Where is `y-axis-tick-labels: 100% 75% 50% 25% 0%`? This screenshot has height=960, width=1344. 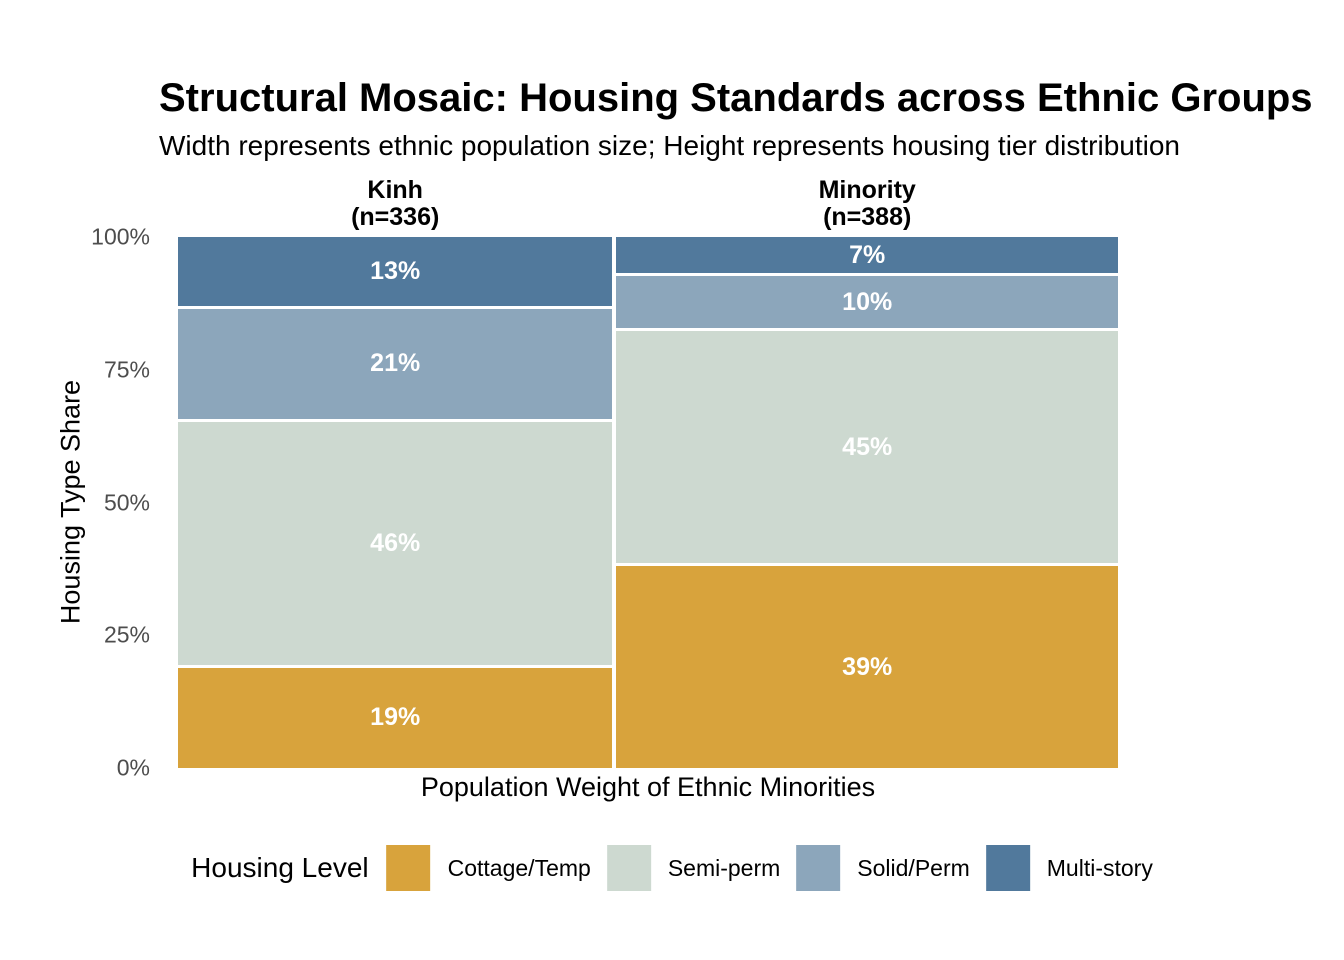 y-axis-tick-labels: 100% 75% 50% 25% 0% is located at coordinates (75, 502).